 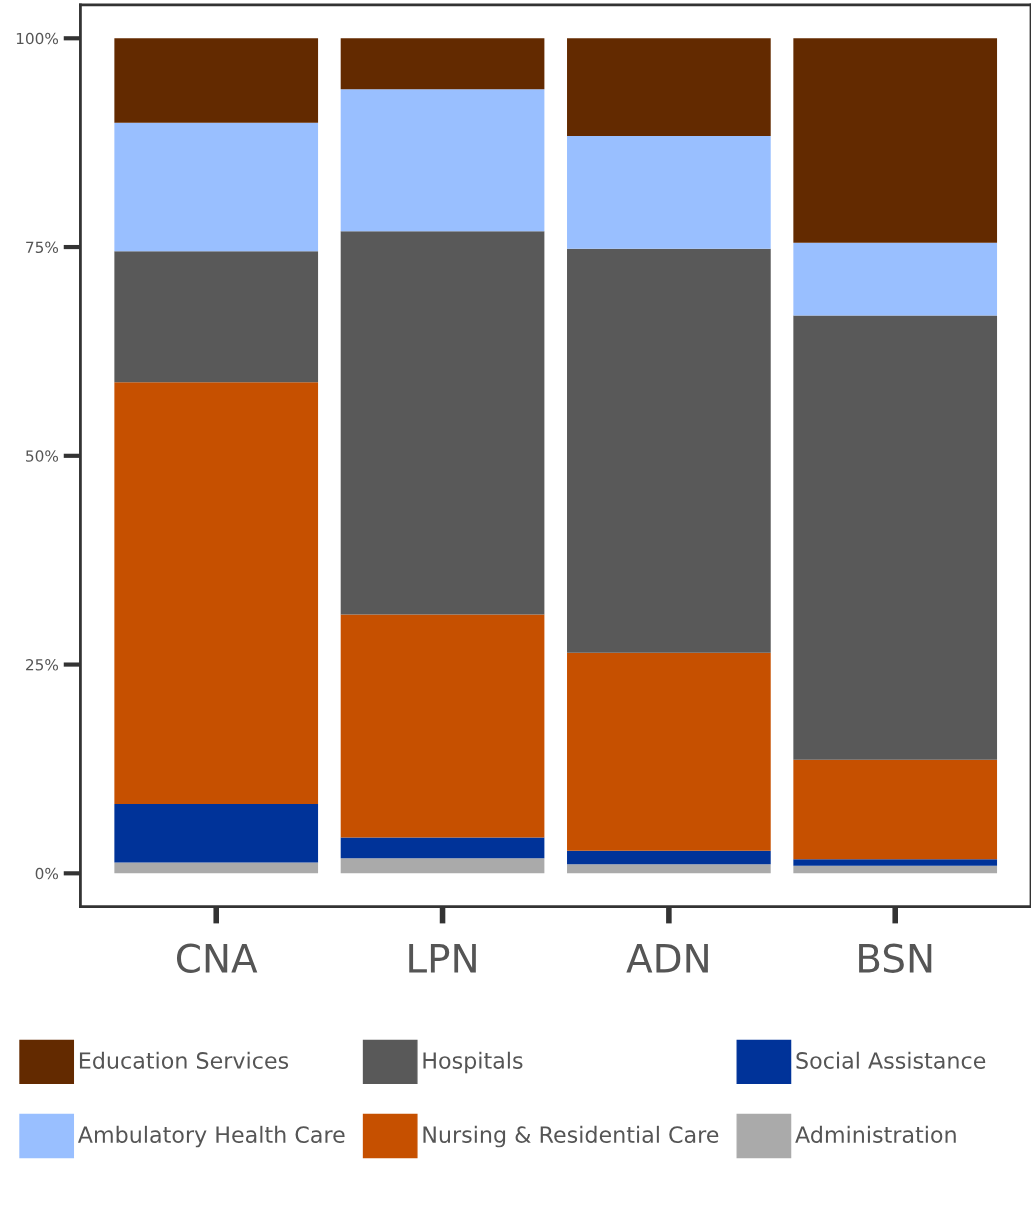 What do you see at coordinates (184, 1060) in the screenshot?
I see `legend-label: Education Services` at bounding box center [184, 1060].